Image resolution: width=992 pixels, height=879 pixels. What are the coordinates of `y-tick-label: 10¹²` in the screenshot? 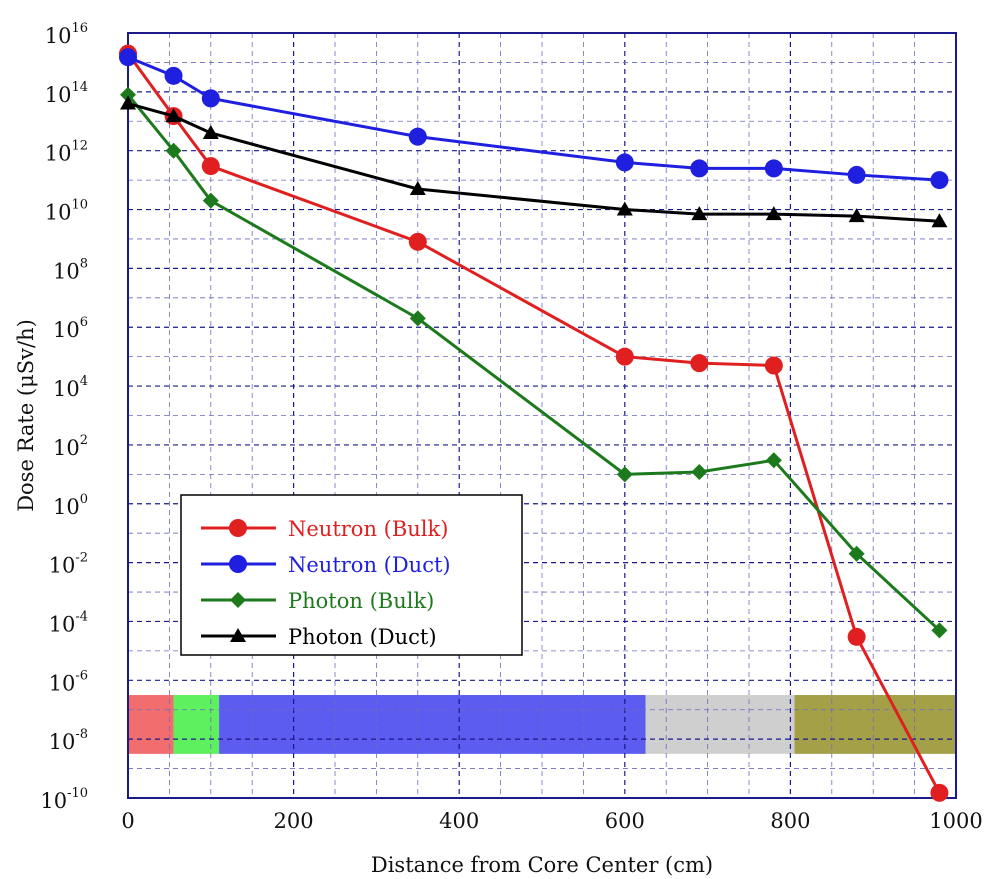 It's located at (66, 152).